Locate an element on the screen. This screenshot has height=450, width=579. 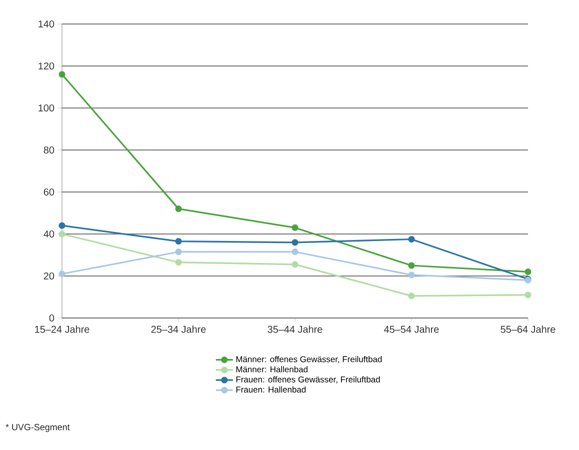
y-tick-label: 140 is located at coordinates (46, 24).